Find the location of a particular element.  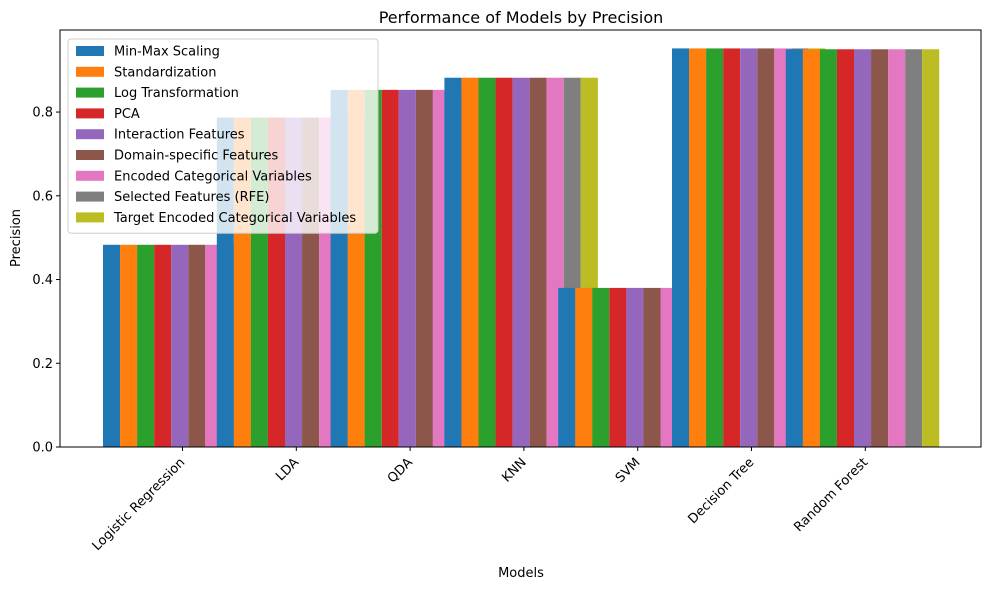

y-tick-label: 0.6 is located at coordinates (42, 196).